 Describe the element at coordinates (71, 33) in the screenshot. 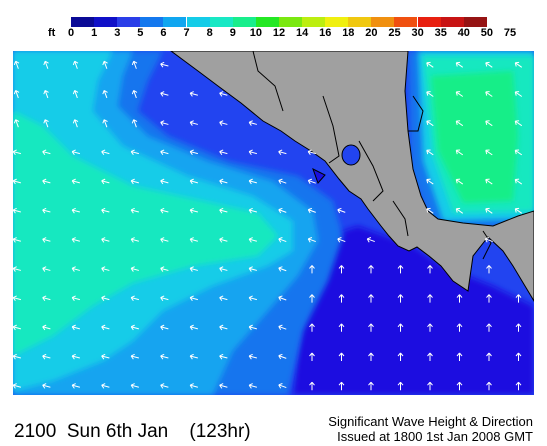

I see `legend-tick-label: 0` at that location.